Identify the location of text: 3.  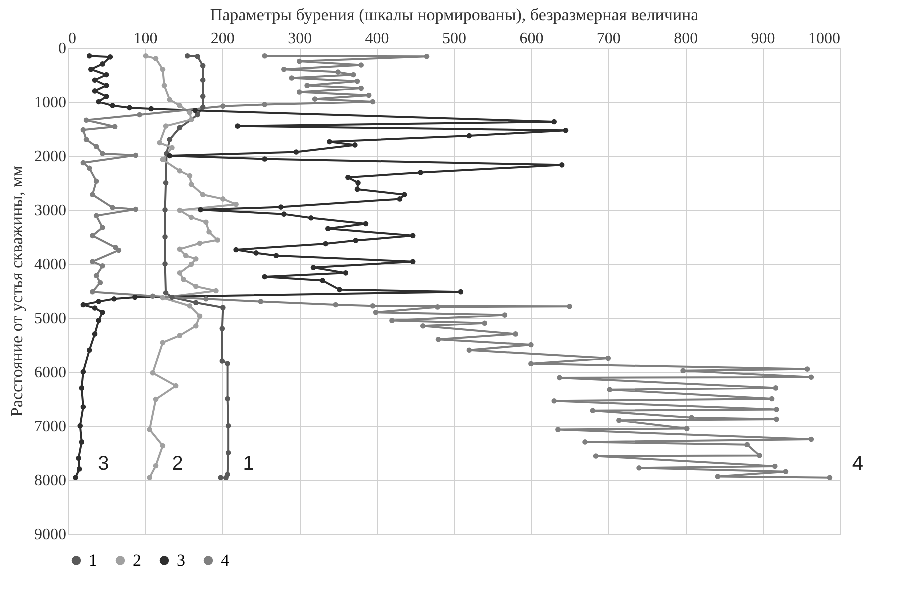
(104, 463).